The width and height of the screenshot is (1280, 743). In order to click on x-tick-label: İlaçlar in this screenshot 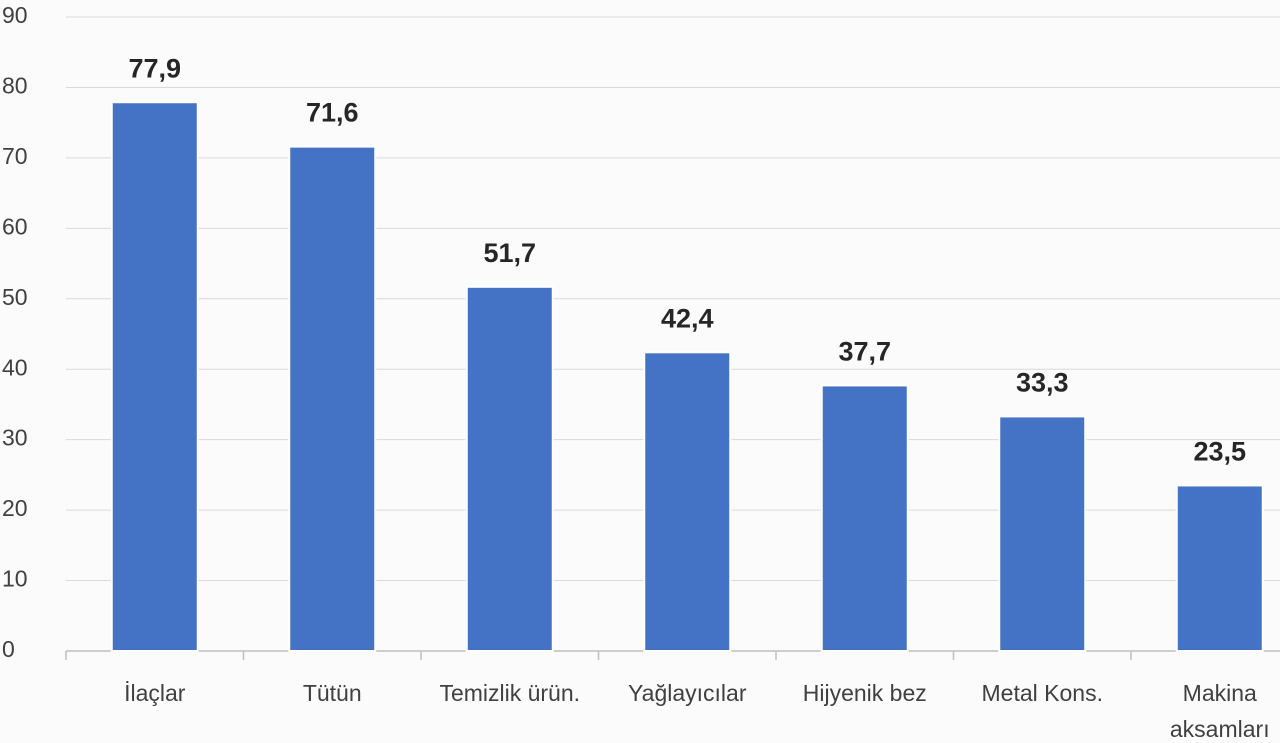, I will do `click(155, 693)`.